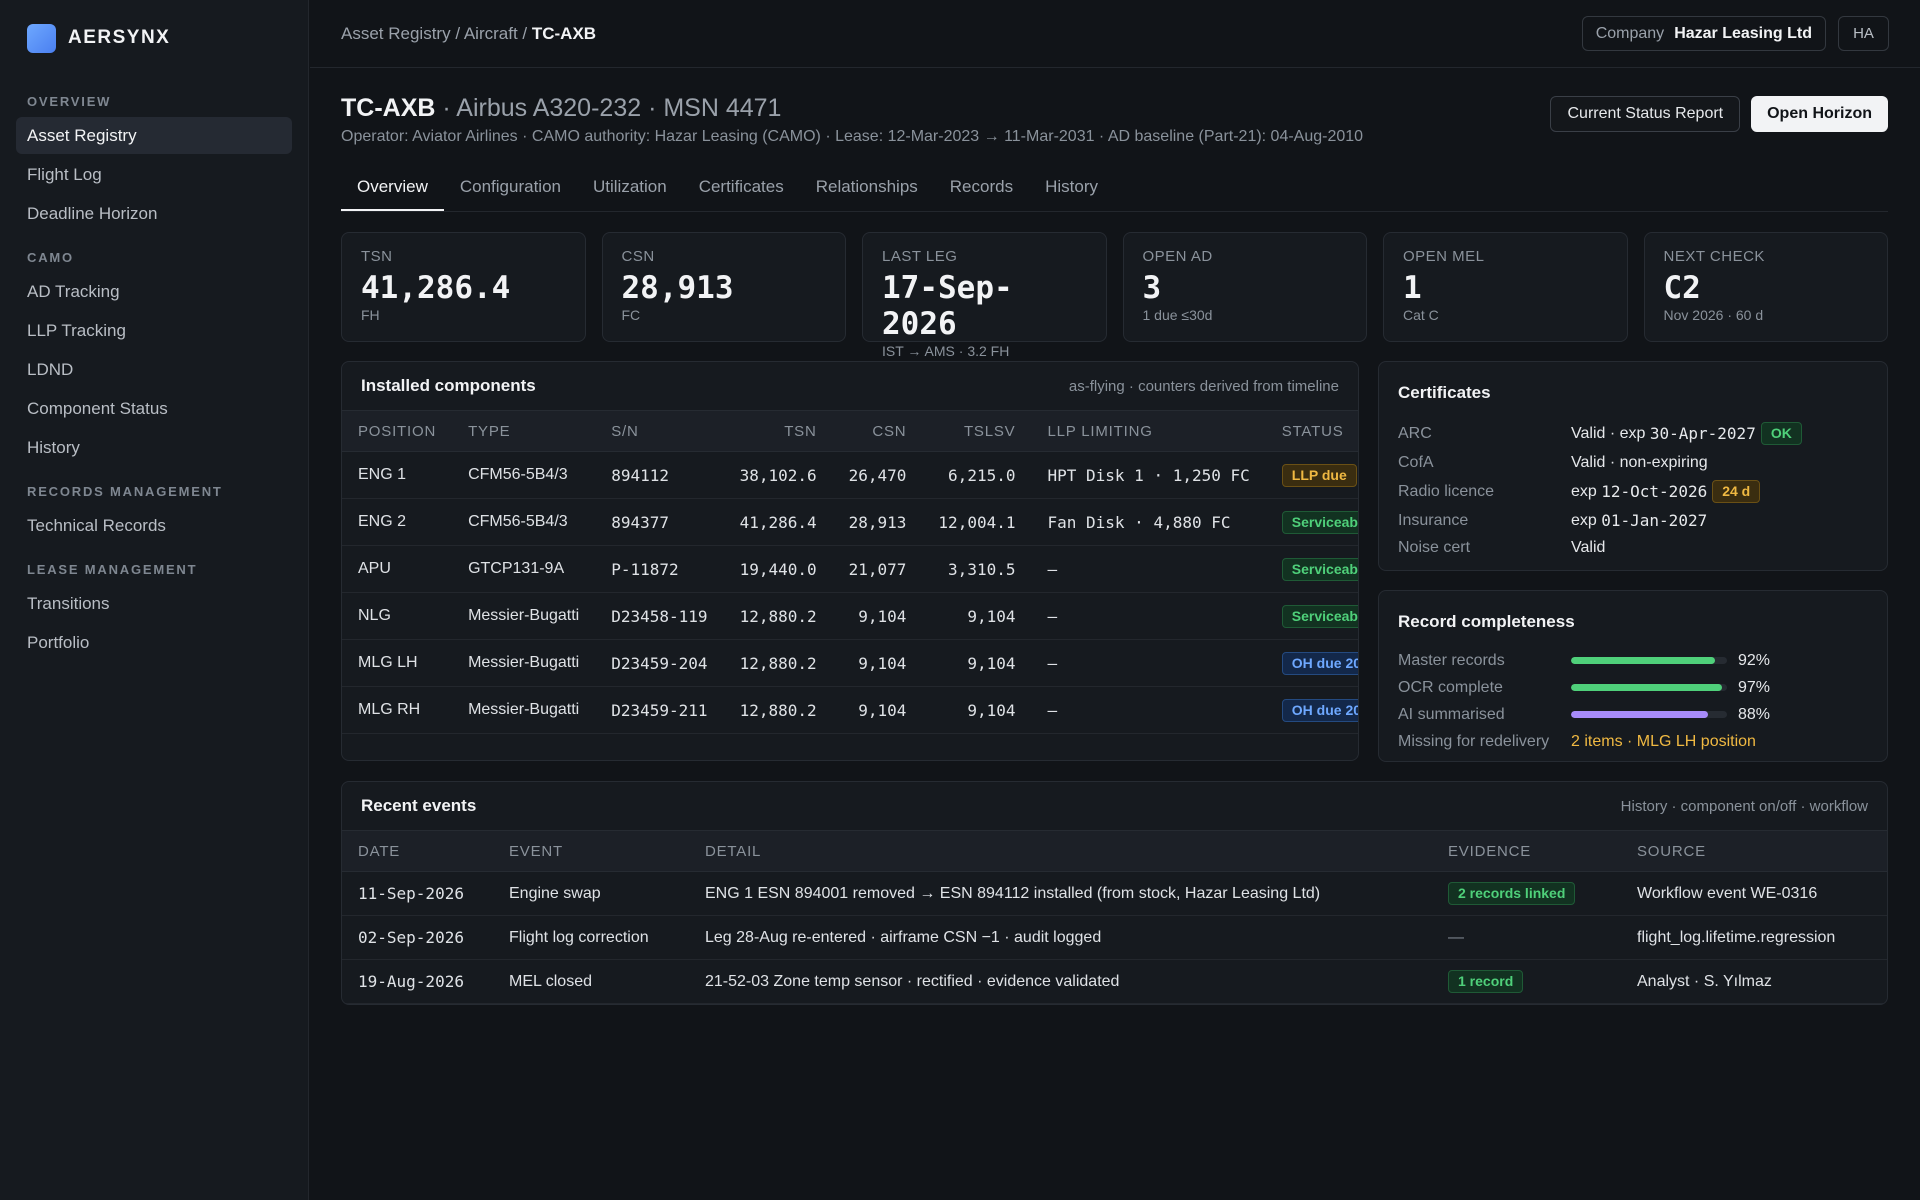  Describe the element at coordinates (1686, 433) in the screenshot. I see `certificate-value: Valid · exp 30-Apr-2027 OK` at that location.